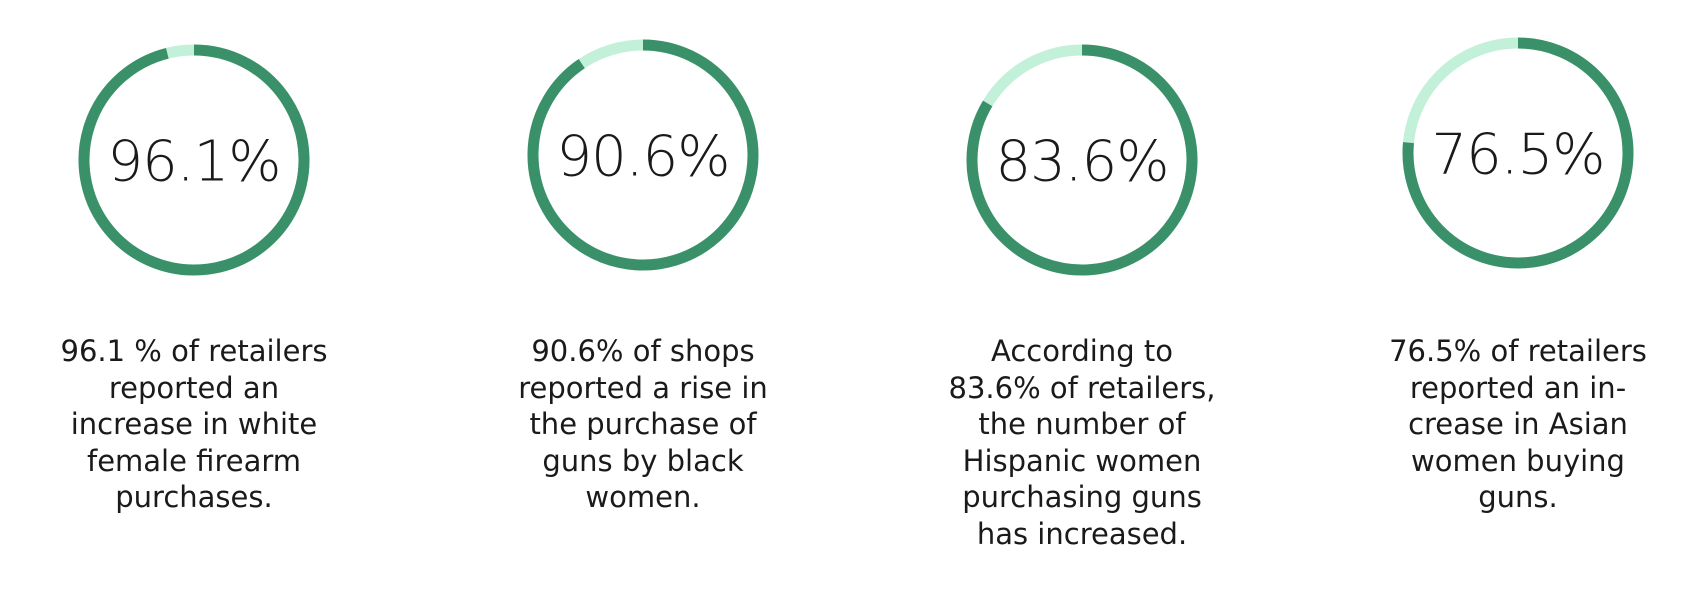 This screenshot has height=603, width=1707. Describe the element at coordinates (1518, 460) in the screenshot. I see `caption-line: women buying` at that location.